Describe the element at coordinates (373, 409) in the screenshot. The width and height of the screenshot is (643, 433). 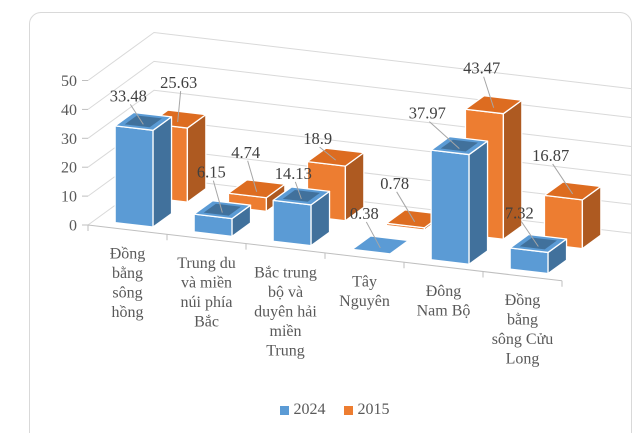
I see `legend-label-2015: 2015` at that location.